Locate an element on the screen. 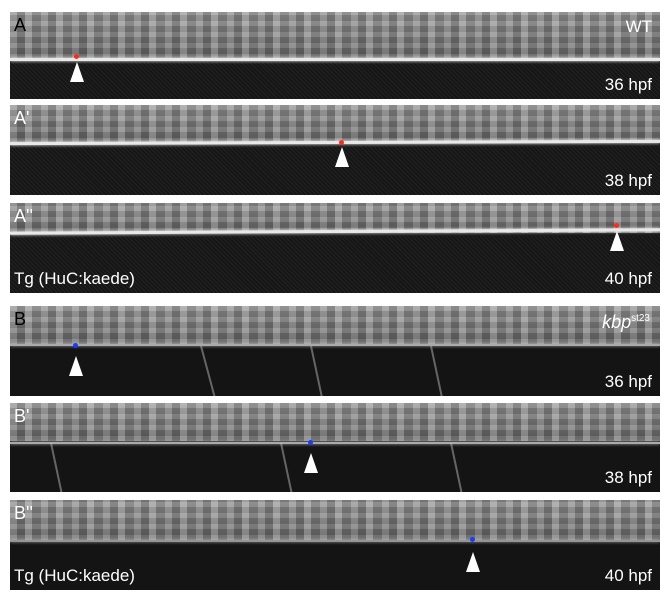  panel-b-double-prime: B'' Tg (HuC:kaede) 40 hpf is located at coordinates (335, 545).